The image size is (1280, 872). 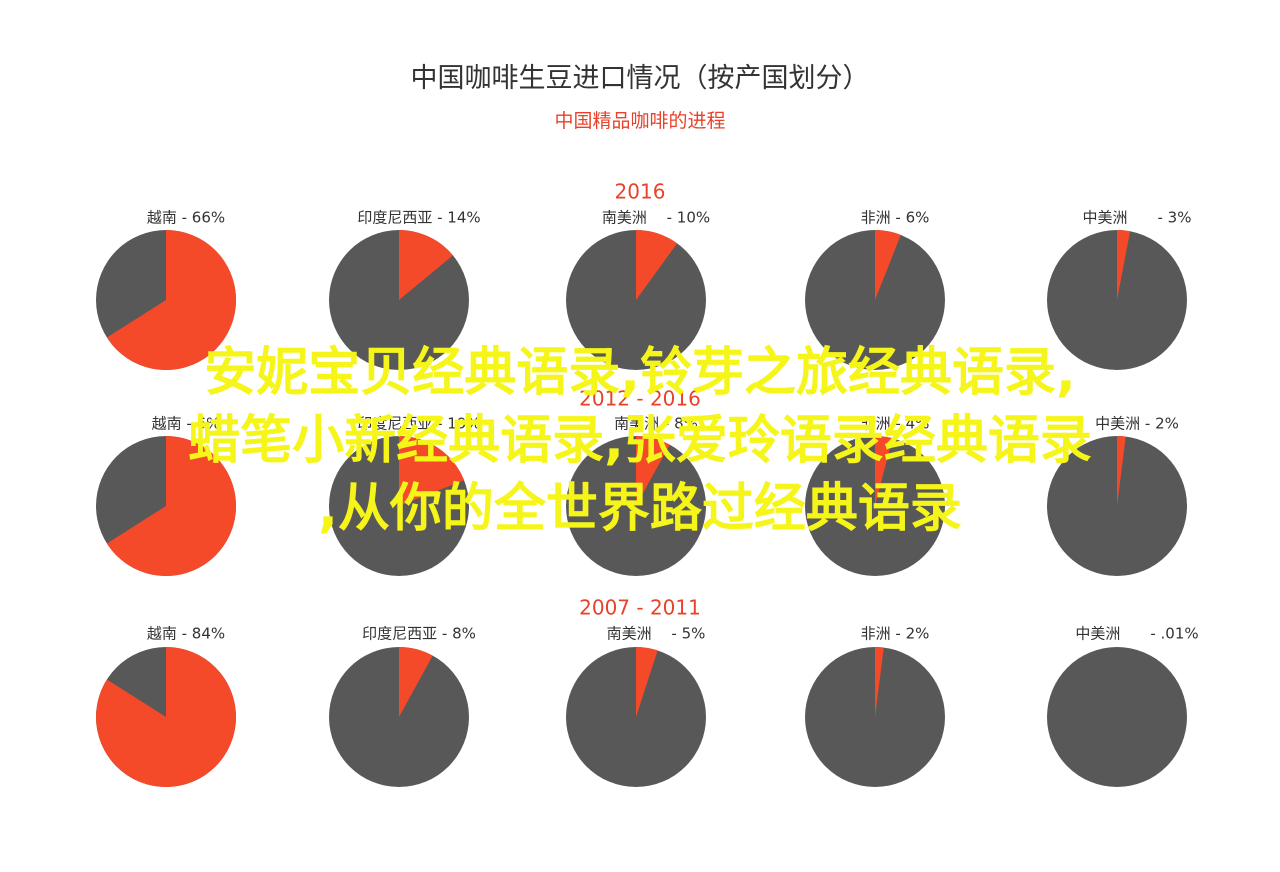 I want to click on pie-label: 越南 - 6%, so click(x=186, y=424).